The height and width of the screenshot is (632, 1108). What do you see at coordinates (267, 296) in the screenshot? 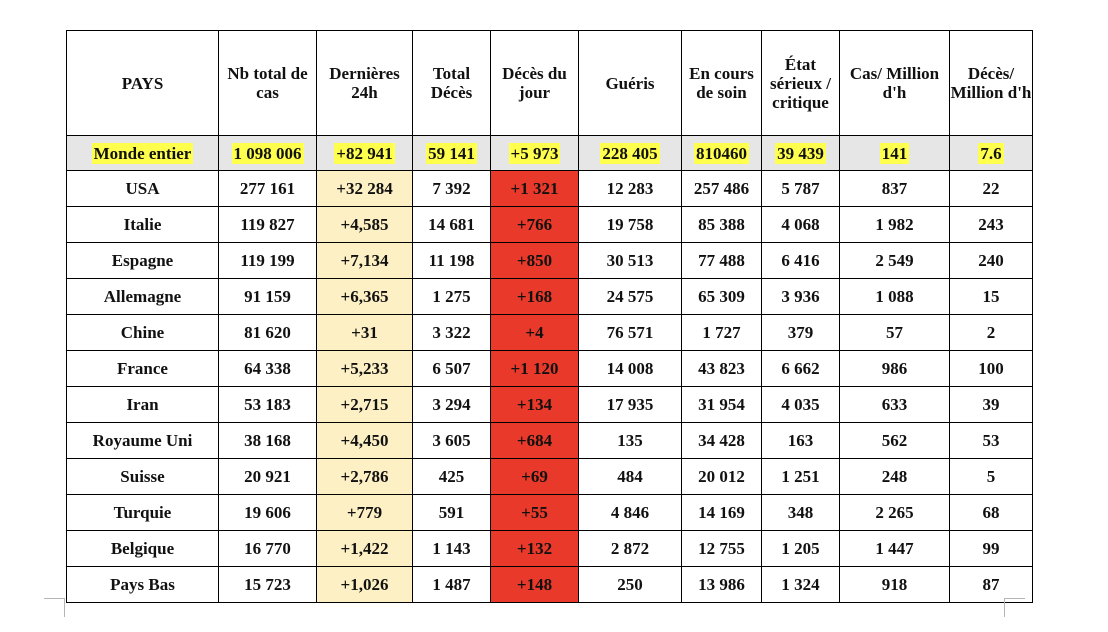
I see `total-cases-cell: 91 159` at bounding box center [267, 296].